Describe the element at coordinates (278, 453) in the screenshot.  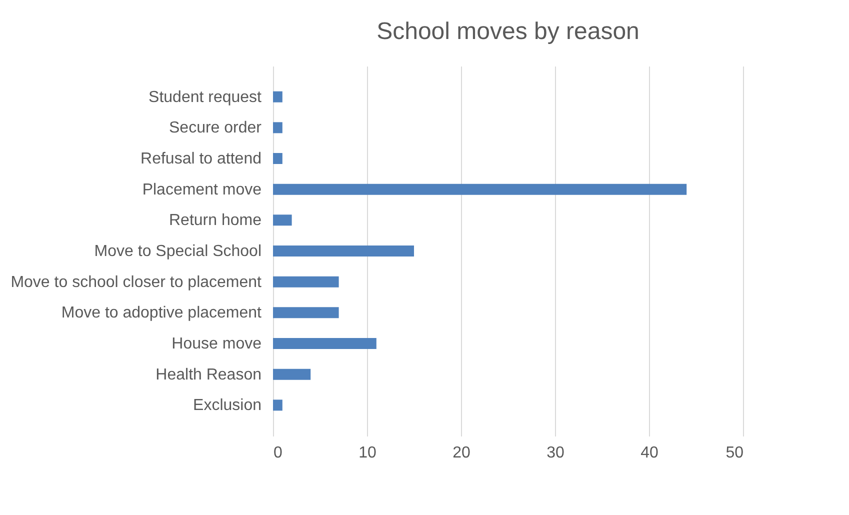
I see `x-tick-label: 0` at that location.